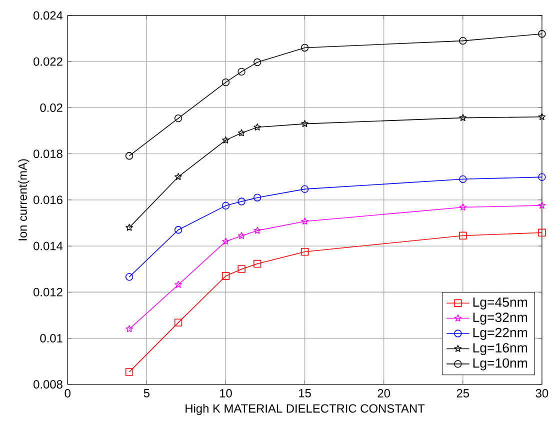 The height and width of the screenshot is (428, 553). Describe the element at coordinates (48, 154) in the screenshot. I see `y-tick-label: 0.018` at that location.